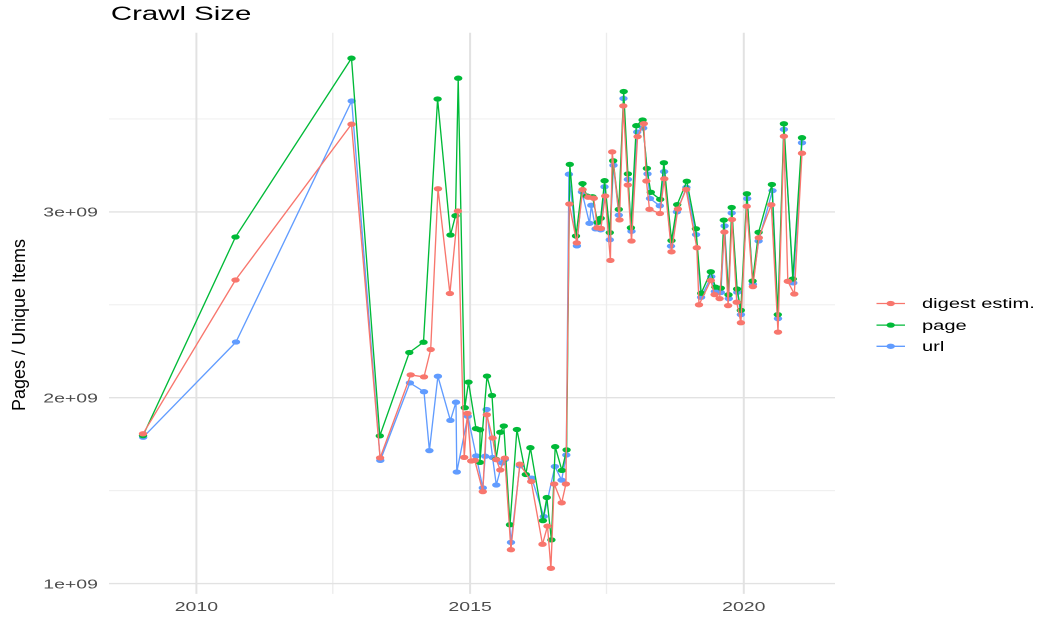 Image resolution: width=1059 pixels, height=644 pixels. I want to click on svg-text: 1e+09, so click(70, 584).